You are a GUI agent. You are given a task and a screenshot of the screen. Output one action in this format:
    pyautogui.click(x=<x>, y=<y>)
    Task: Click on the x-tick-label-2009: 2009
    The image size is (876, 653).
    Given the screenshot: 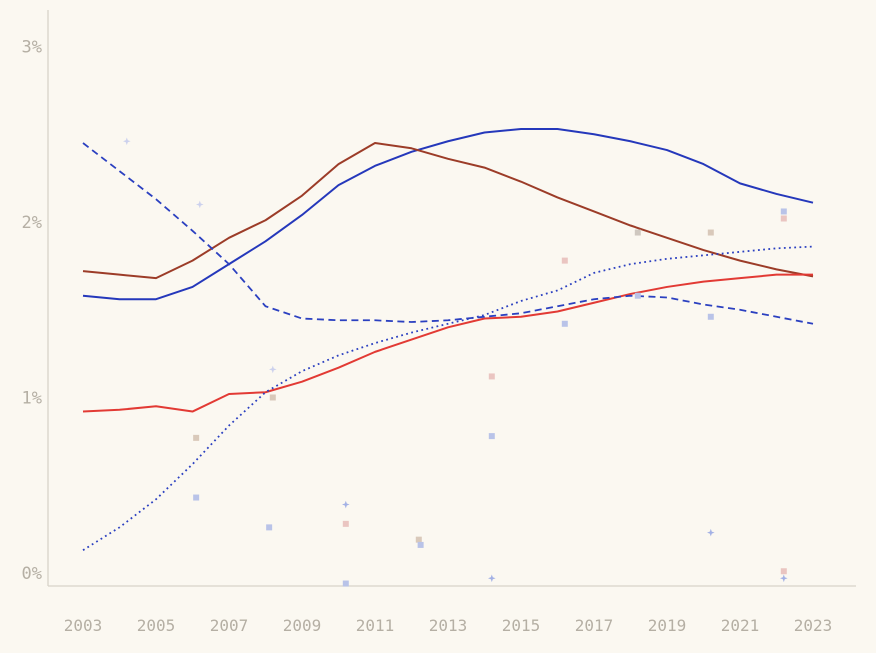 What is the action you would take?
    pyautogui.click(x=302, y=625)
    